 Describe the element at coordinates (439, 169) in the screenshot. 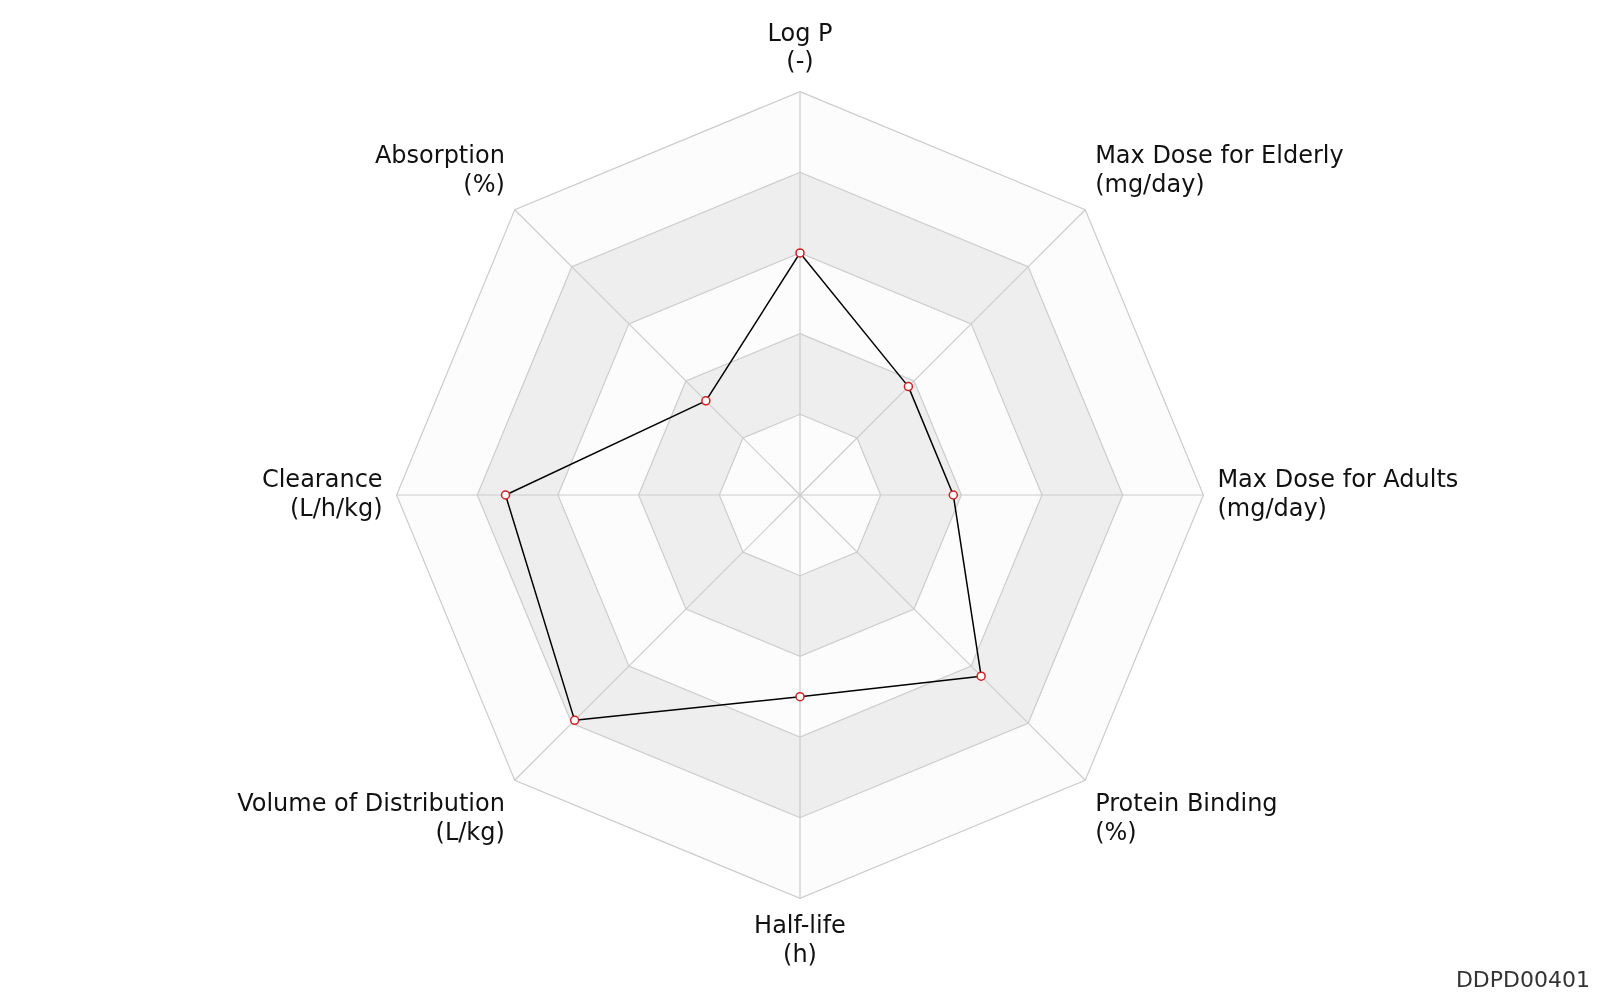

I see `spoke-label: Absorption (%)` at that location.